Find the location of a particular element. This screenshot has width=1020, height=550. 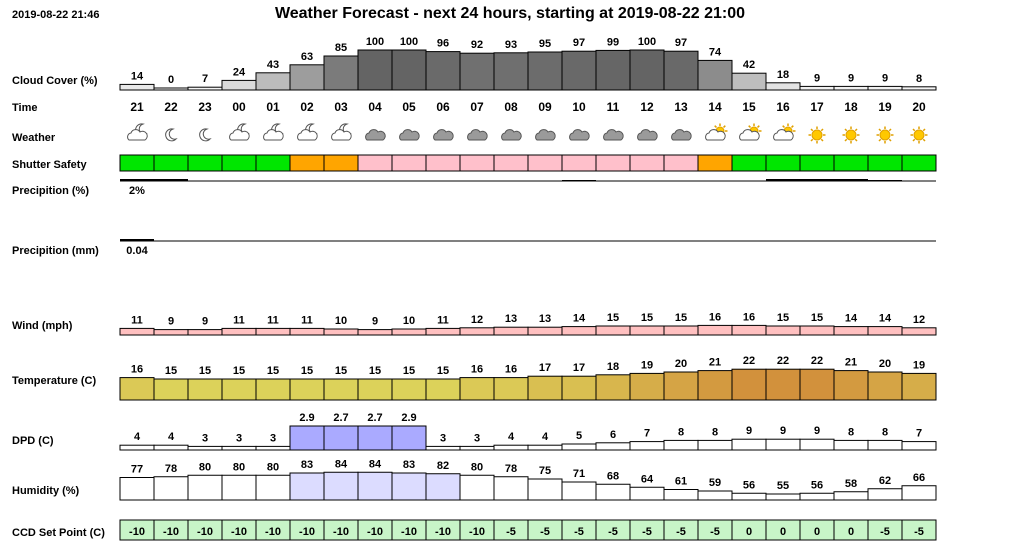

time-label: 09 is located at coordinates (545, 107).